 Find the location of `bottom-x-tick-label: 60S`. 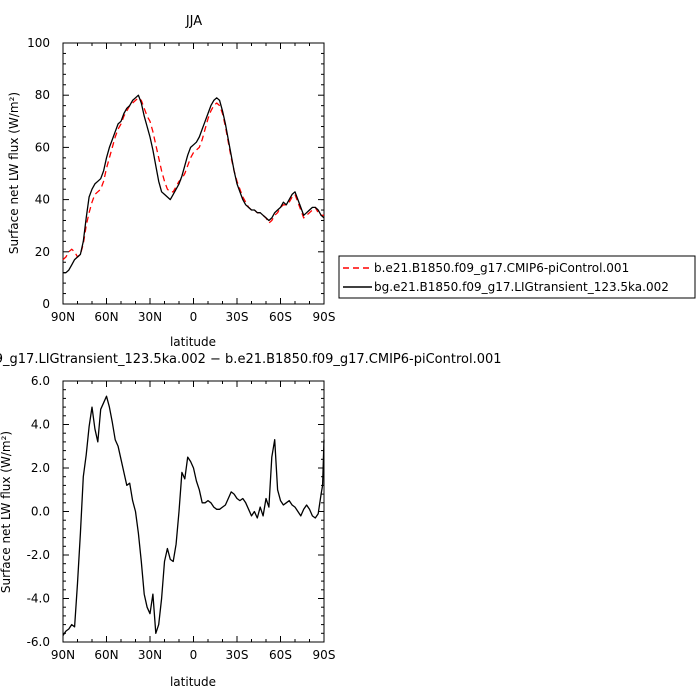

bottom-x-tick-label: 60S is located at coordinates (280, 655).